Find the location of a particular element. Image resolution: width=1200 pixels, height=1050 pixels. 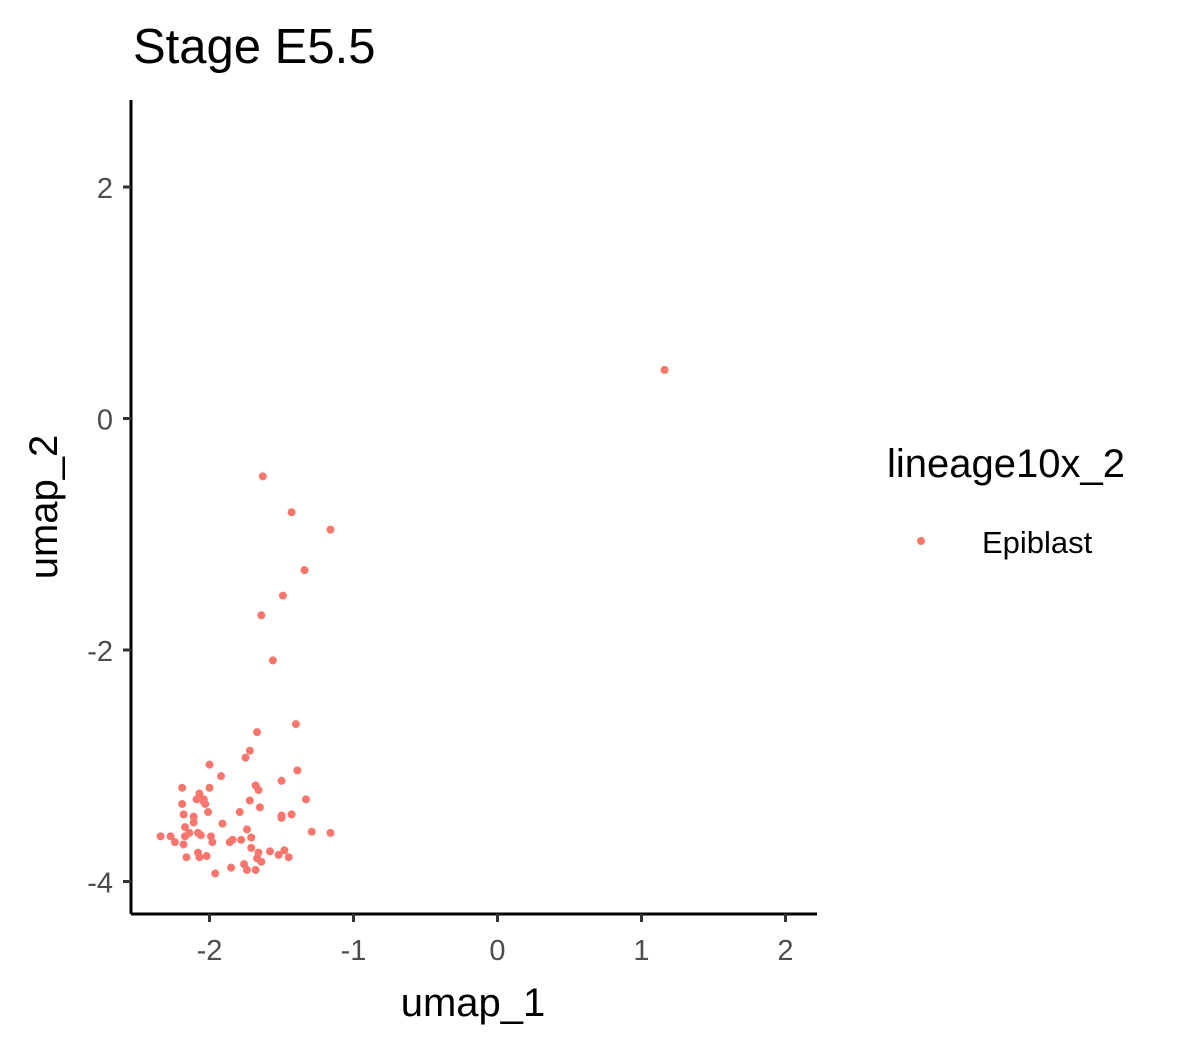

x-ticks: -2 -1 0 1 2 is located at coordinates (495, 940).